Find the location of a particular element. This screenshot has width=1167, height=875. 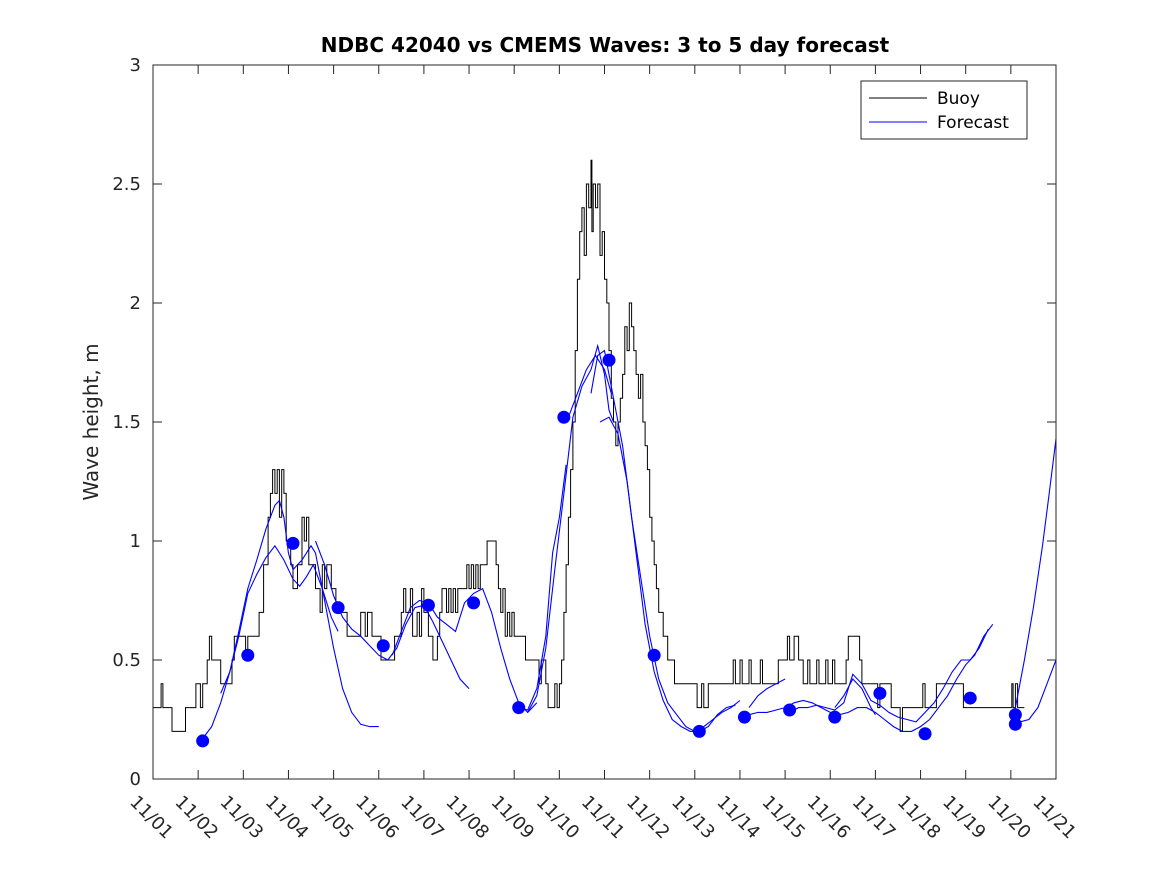

y-tick-label: 3 is located at coordinates (135, 65).